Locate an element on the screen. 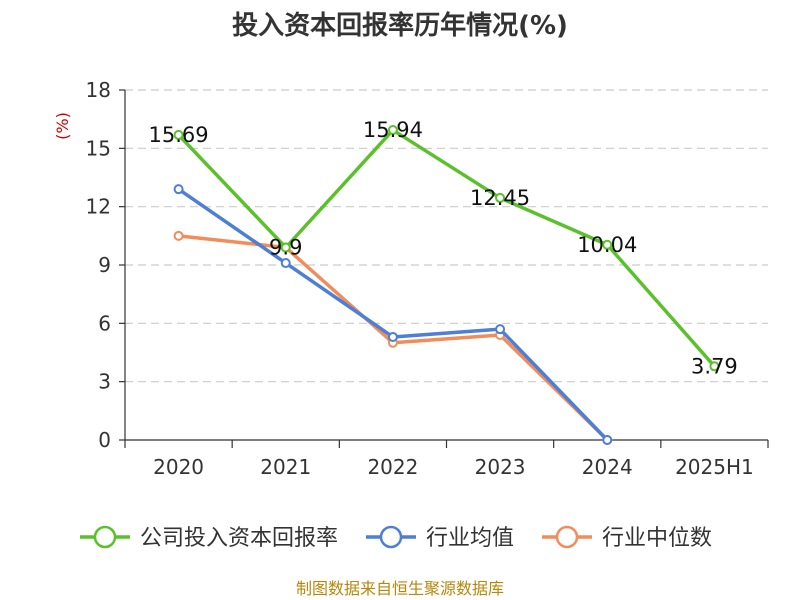 This screenshot has height=600, width=800. data-label-2021: 9.9 is located at coordinates (285, 248).